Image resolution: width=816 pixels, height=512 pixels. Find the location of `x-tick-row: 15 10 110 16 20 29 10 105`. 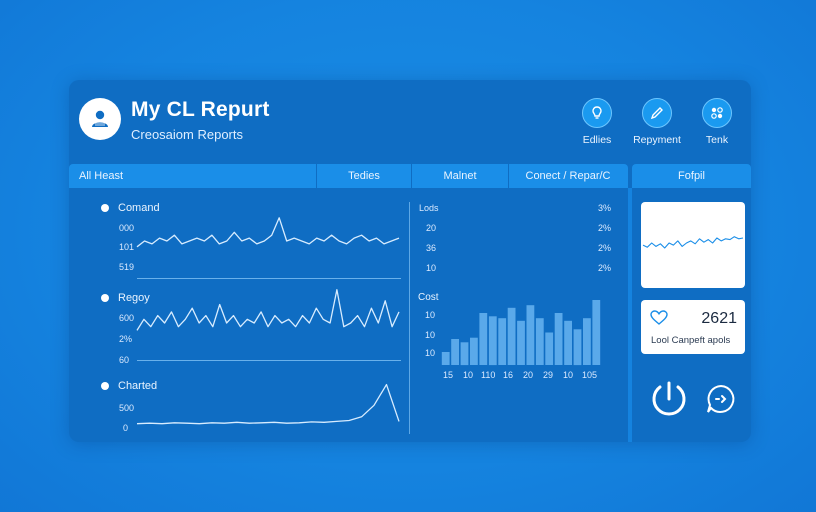

x-tick-row: 15 10 110 16 20 29 10 105 is located at coordinates (521, 376).